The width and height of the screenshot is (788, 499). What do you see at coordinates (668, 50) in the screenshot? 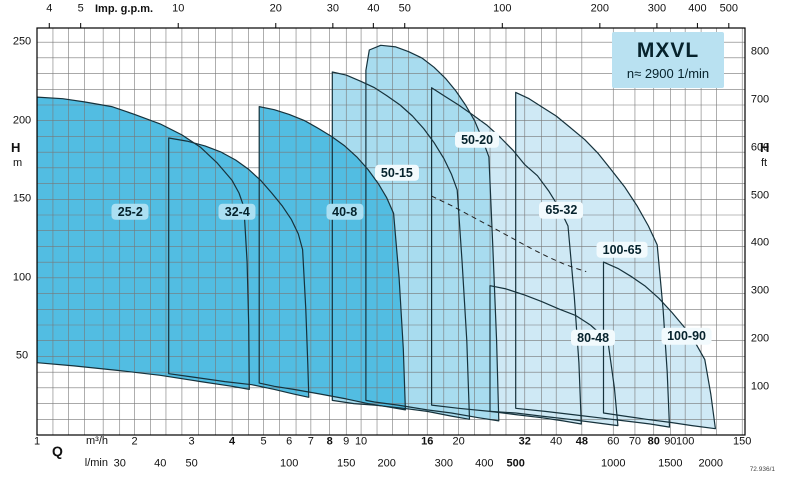
I see `model-name: MXVL` at bounding box center [668, 50].